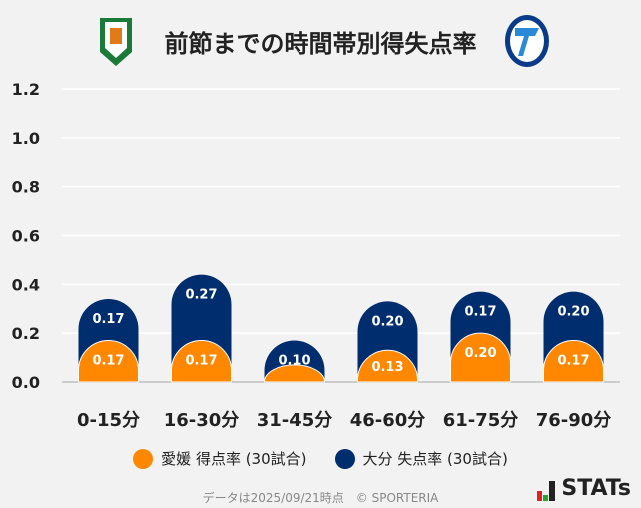 This screenshot has height=508, width=641. I want to click on x-tick-label: 0-15分, so click(108, 420).